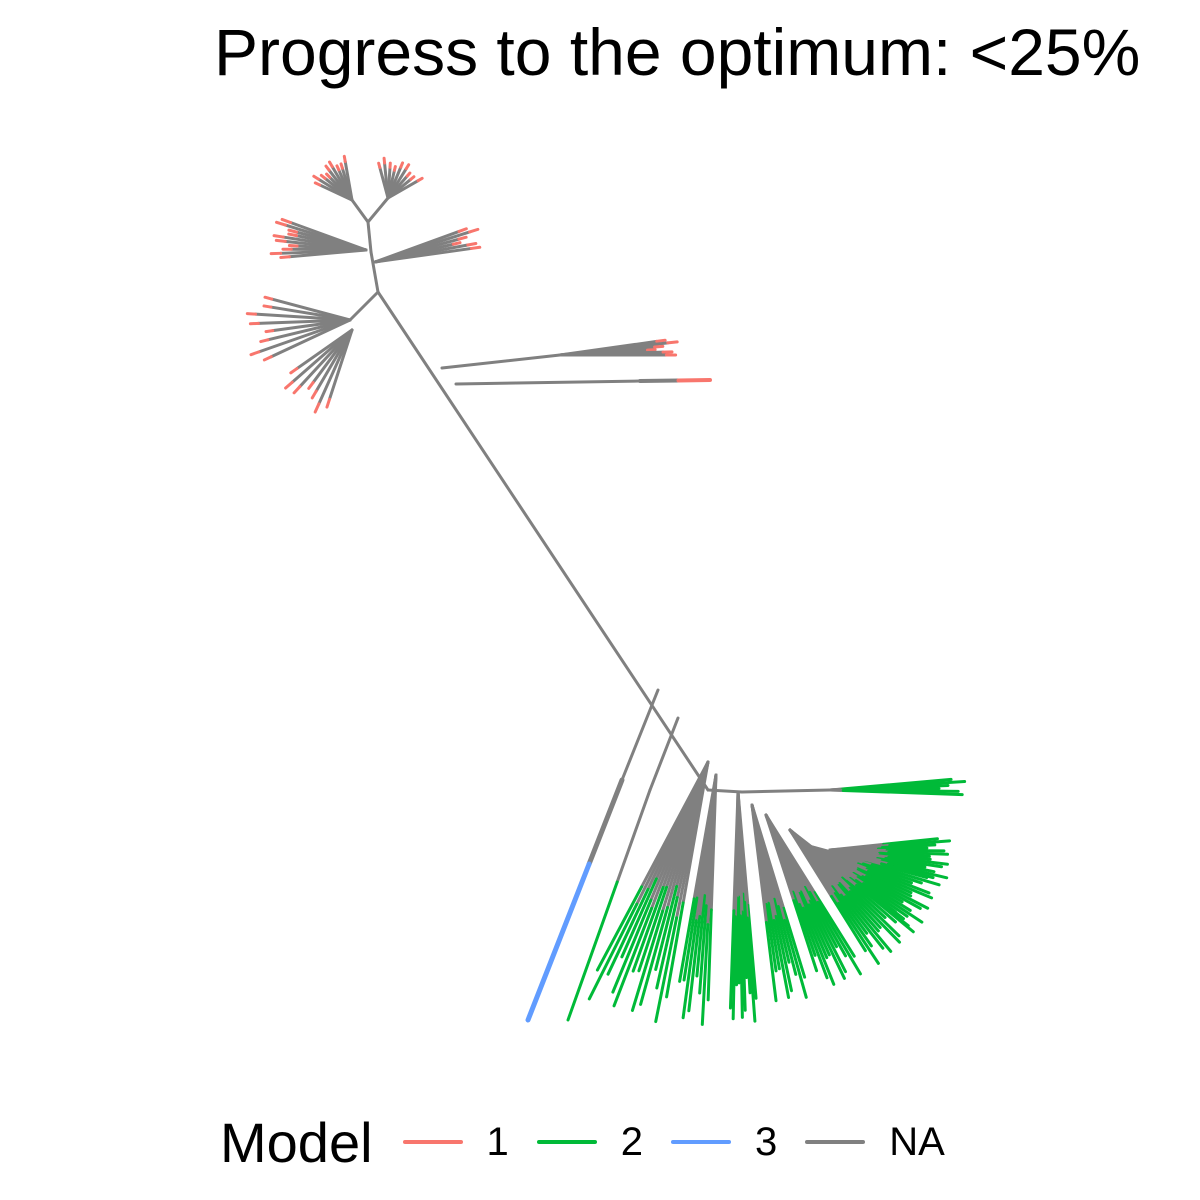  I want to click on legend-label-na: NA, so click(917, 1141).